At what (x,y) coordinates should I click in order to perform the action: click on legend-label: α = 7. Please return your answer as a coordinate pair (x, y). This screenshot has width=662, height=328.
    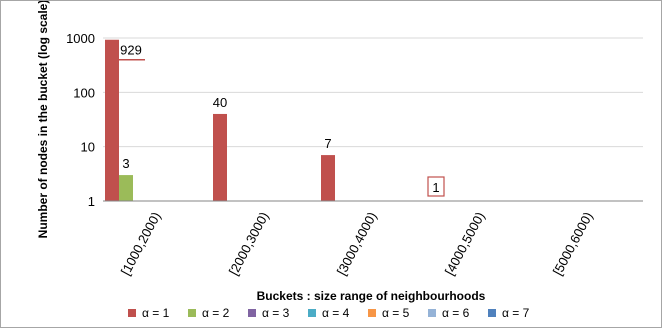
    Looking at the image, I should click on (516, 313).